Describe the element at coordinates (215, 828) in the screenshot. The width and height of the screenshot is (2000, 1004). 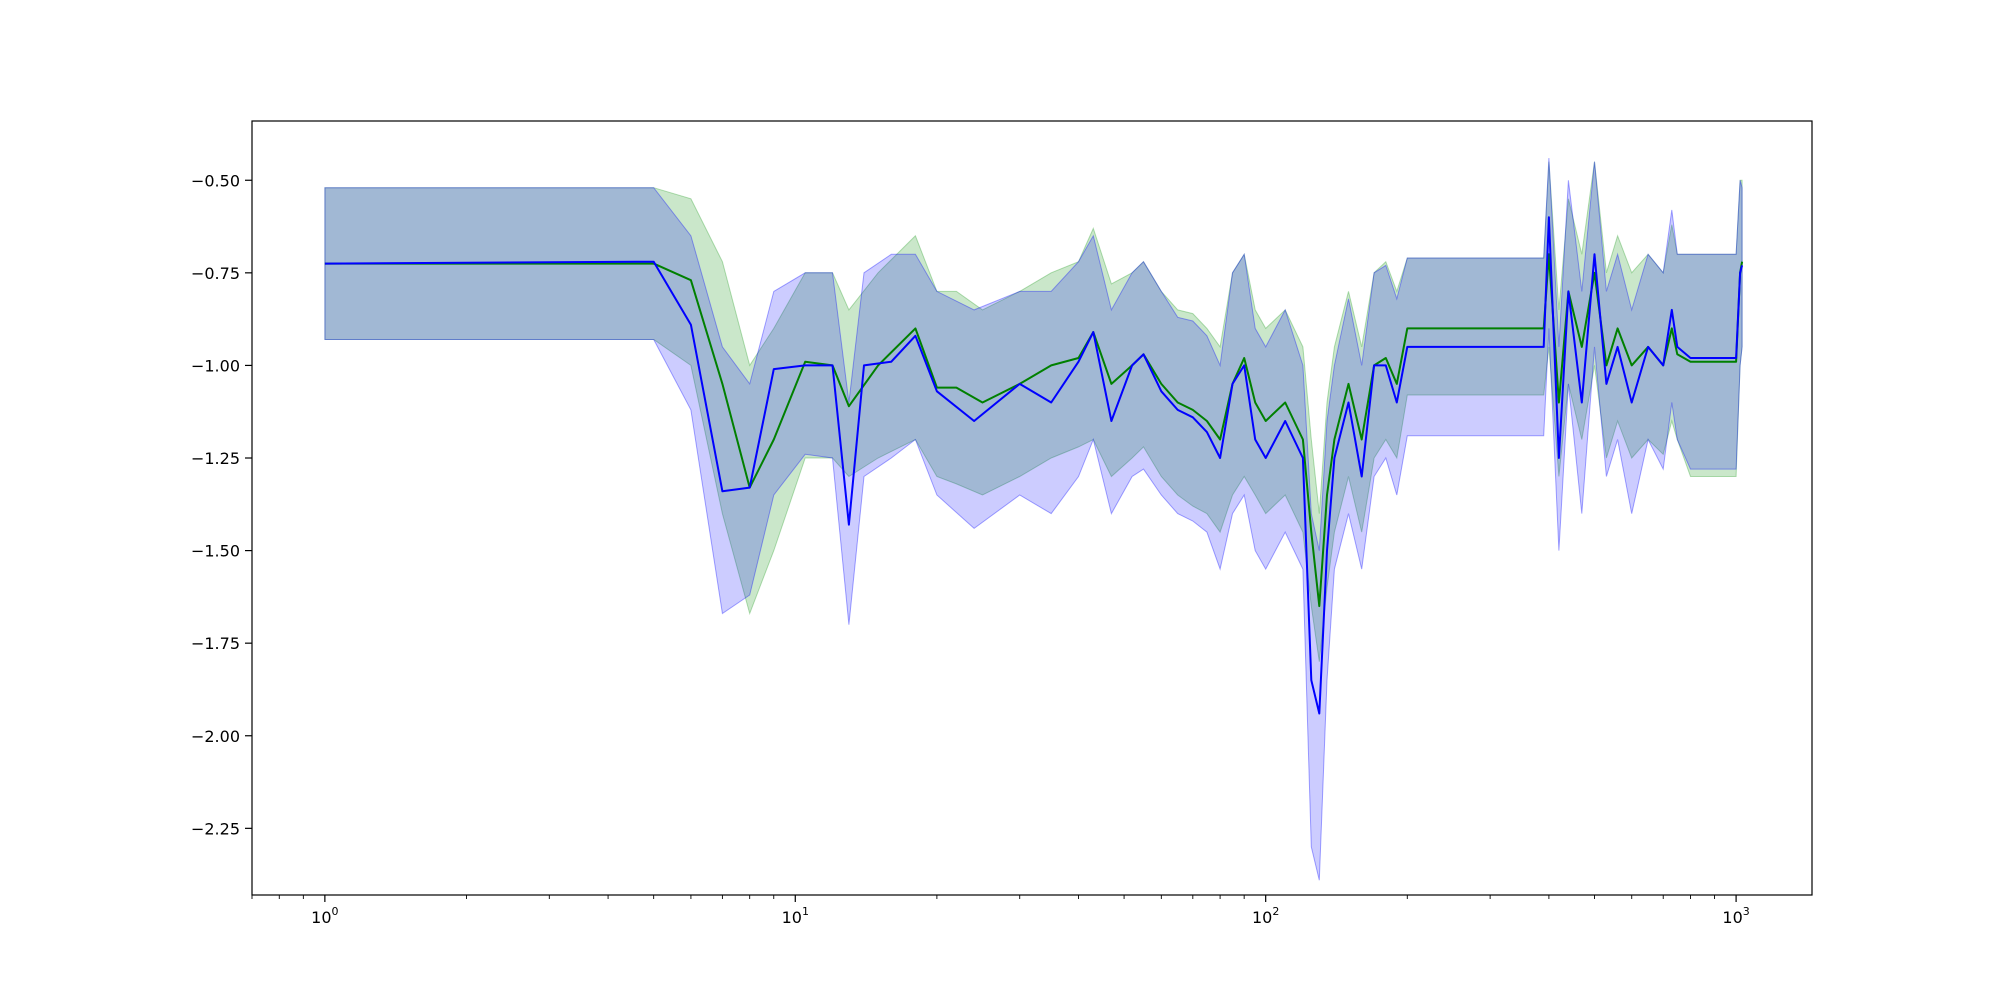
I see `y-tick-label-7: −2.25` at that location.